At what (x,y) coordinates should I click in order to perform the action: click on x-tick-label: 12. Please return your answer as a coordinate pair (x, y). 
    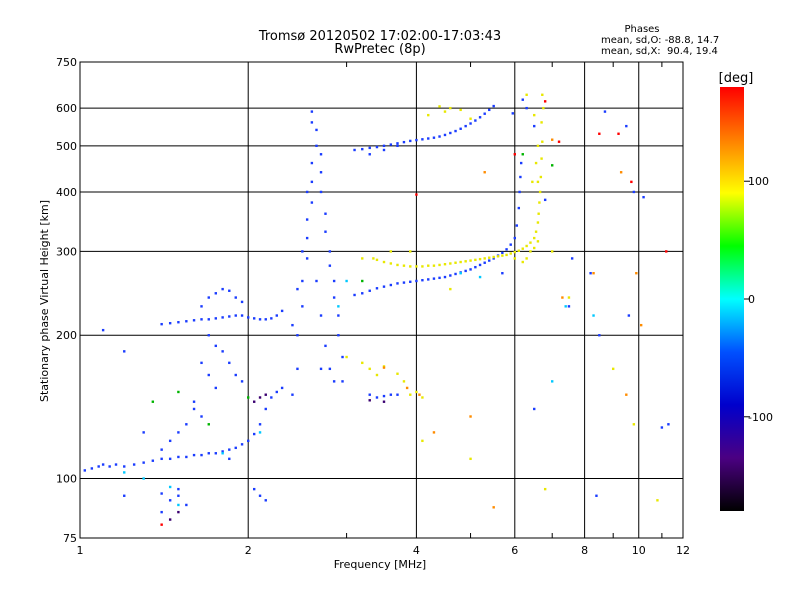
    Looking at the image, I should click on (683, 550).